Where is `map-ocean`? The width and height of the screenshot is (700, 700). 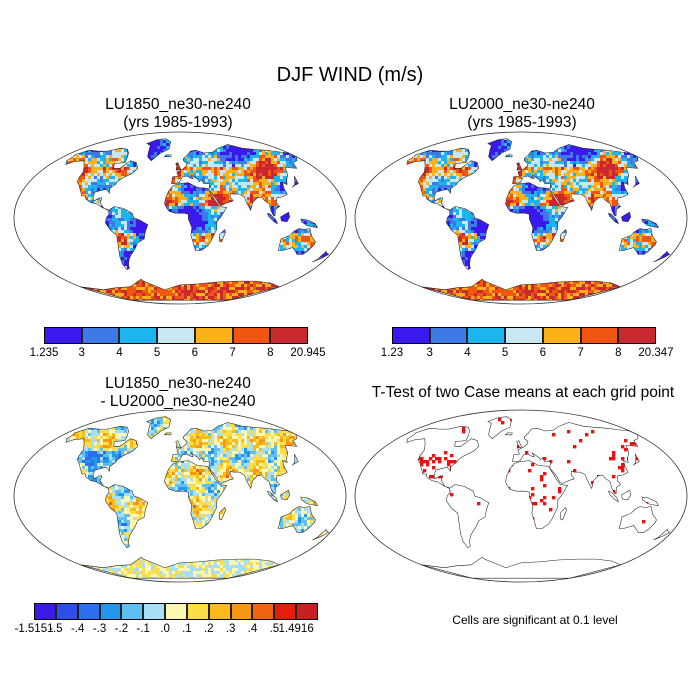 map-ocean is located at coordinates (520, 496).